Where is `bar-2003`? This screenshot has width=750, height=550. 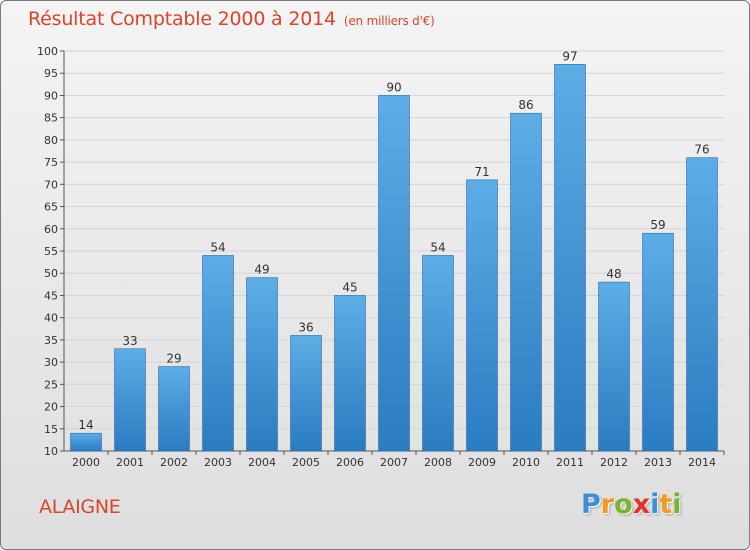
bar-2003 is located at coordinates (218, 353).